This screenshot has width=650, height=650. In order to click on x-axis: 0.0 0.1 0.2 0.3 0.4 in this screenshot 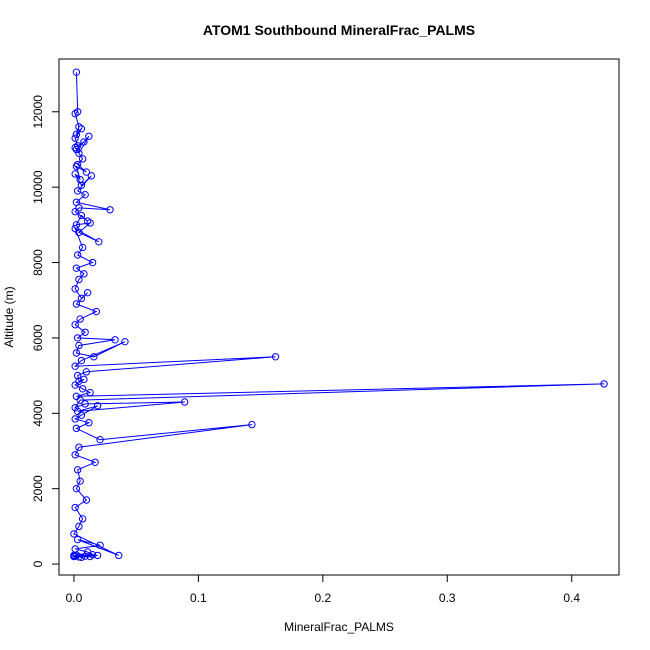, I will do `click(323, 589)`.